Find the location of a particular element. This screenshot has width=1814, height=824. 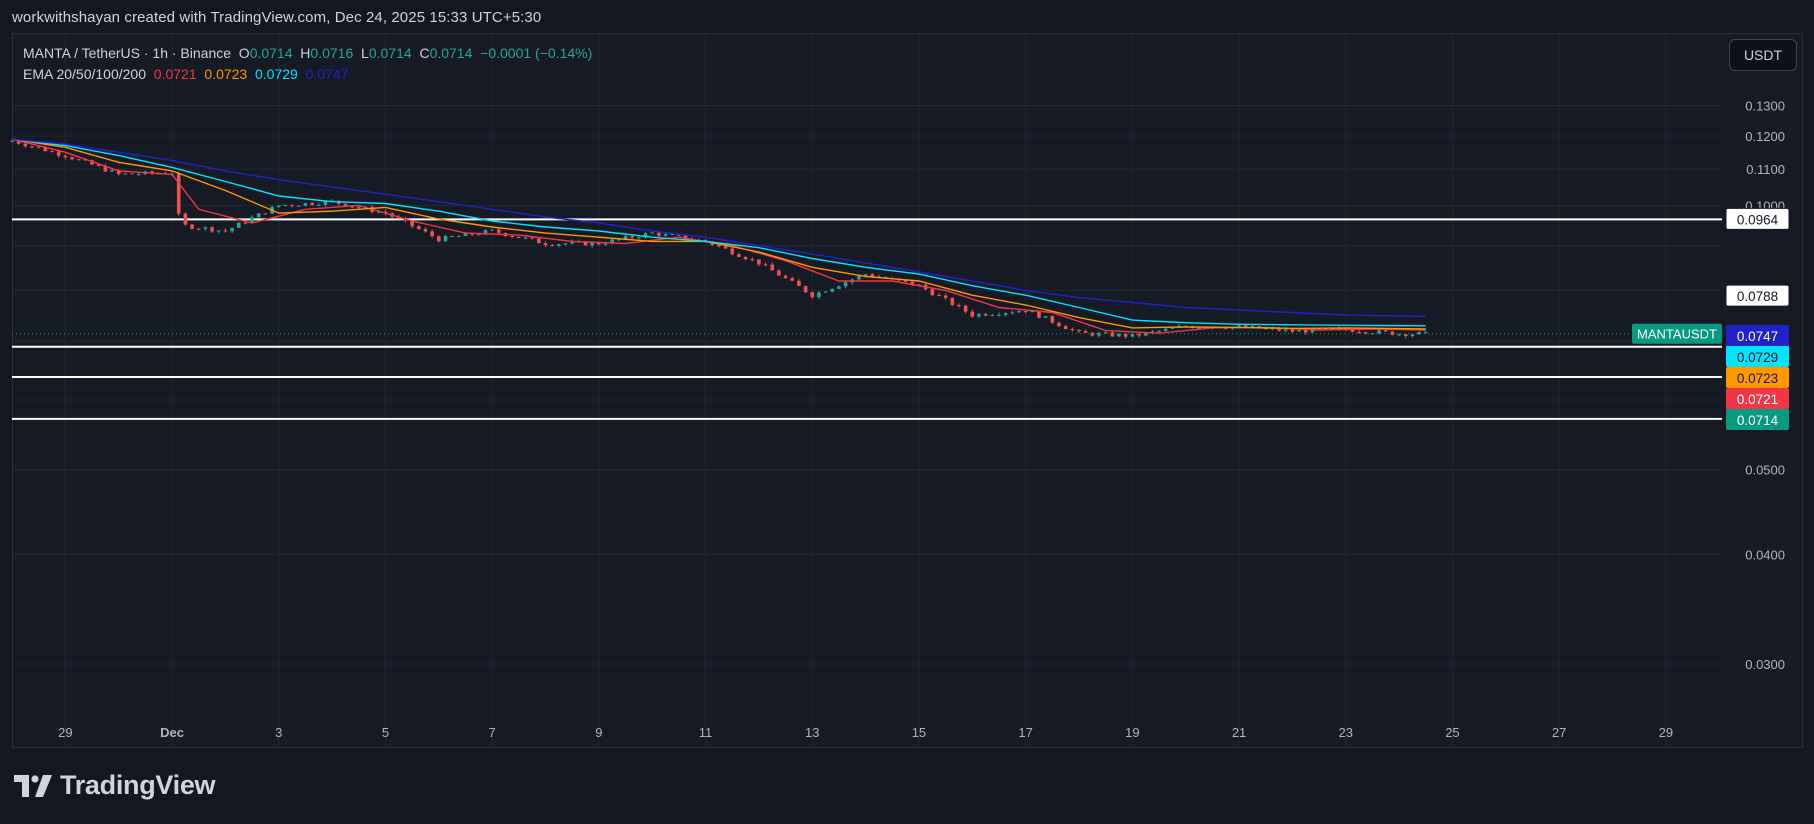

open-value: 0.0714 is located at coordinates (271, 53).